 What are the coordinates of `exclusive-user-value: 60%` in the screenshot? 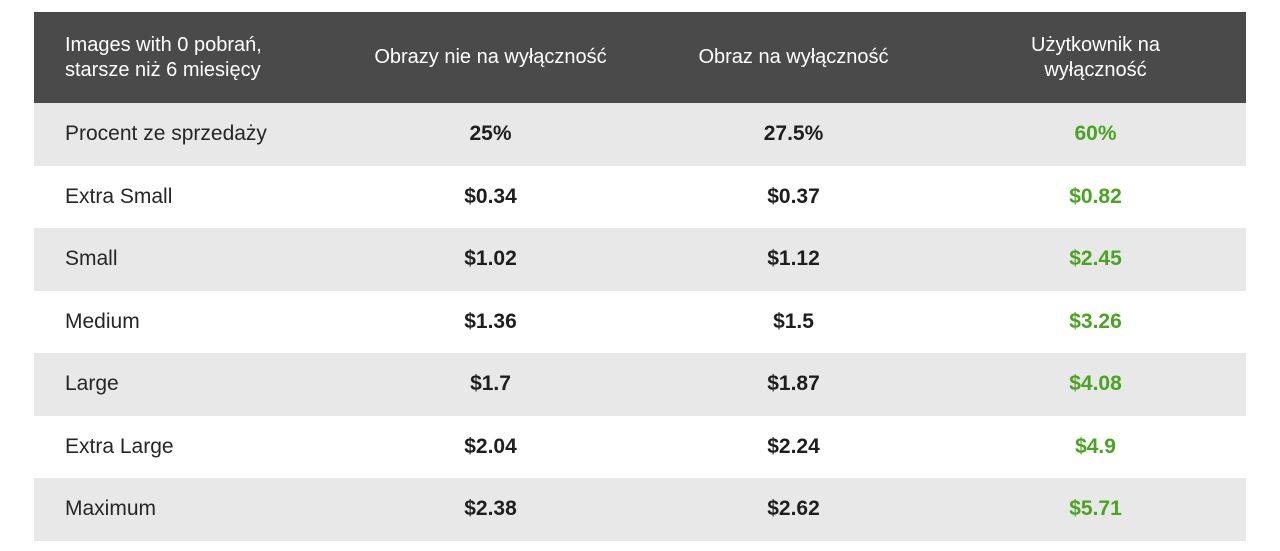 It's located at (1095, 134).